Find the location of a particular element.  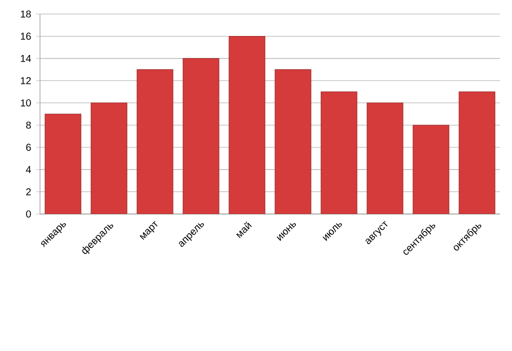

y-tick-label: 8 is located at coordinates (28, 125).